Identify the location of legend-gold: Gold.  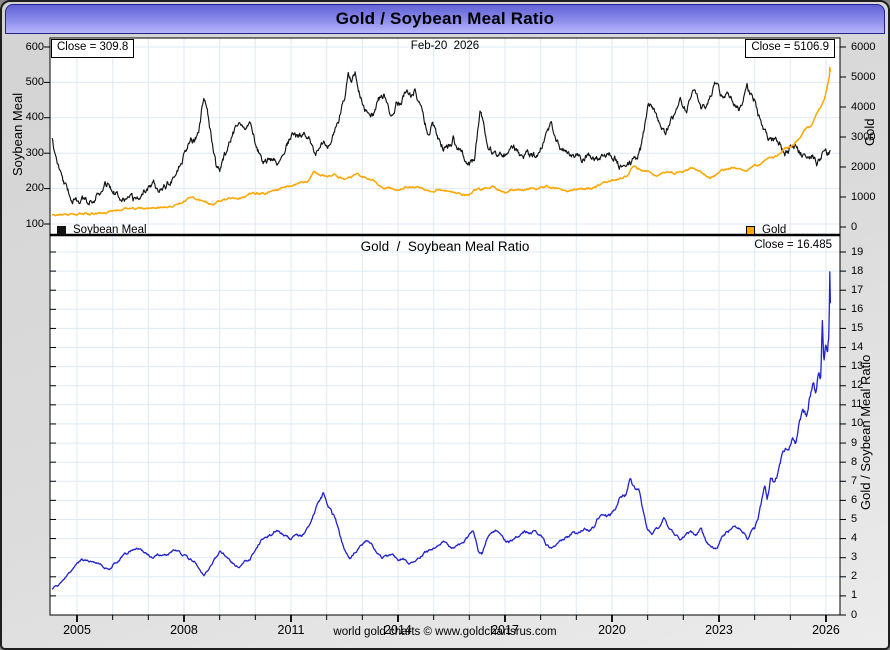
(766, 230).